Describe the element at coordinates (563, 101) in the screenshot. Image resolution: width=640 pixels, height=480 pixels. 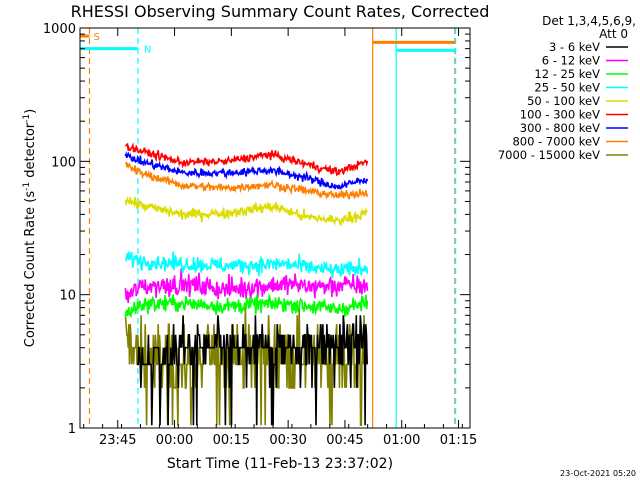
I see `legend-label-4: 50 - 100 keV` at that location.